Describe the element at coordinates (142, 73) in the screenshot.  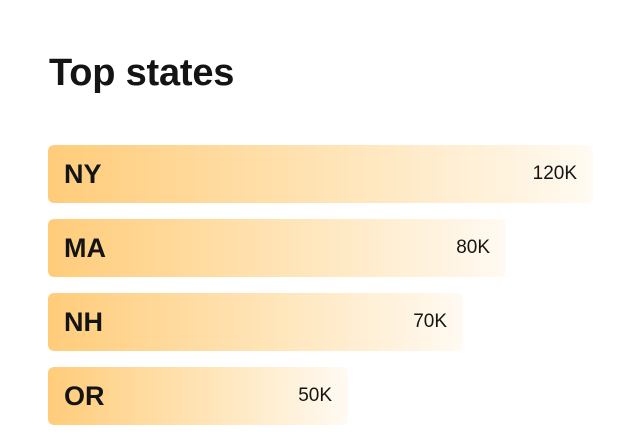
I see `card-title: Top states` at that location.